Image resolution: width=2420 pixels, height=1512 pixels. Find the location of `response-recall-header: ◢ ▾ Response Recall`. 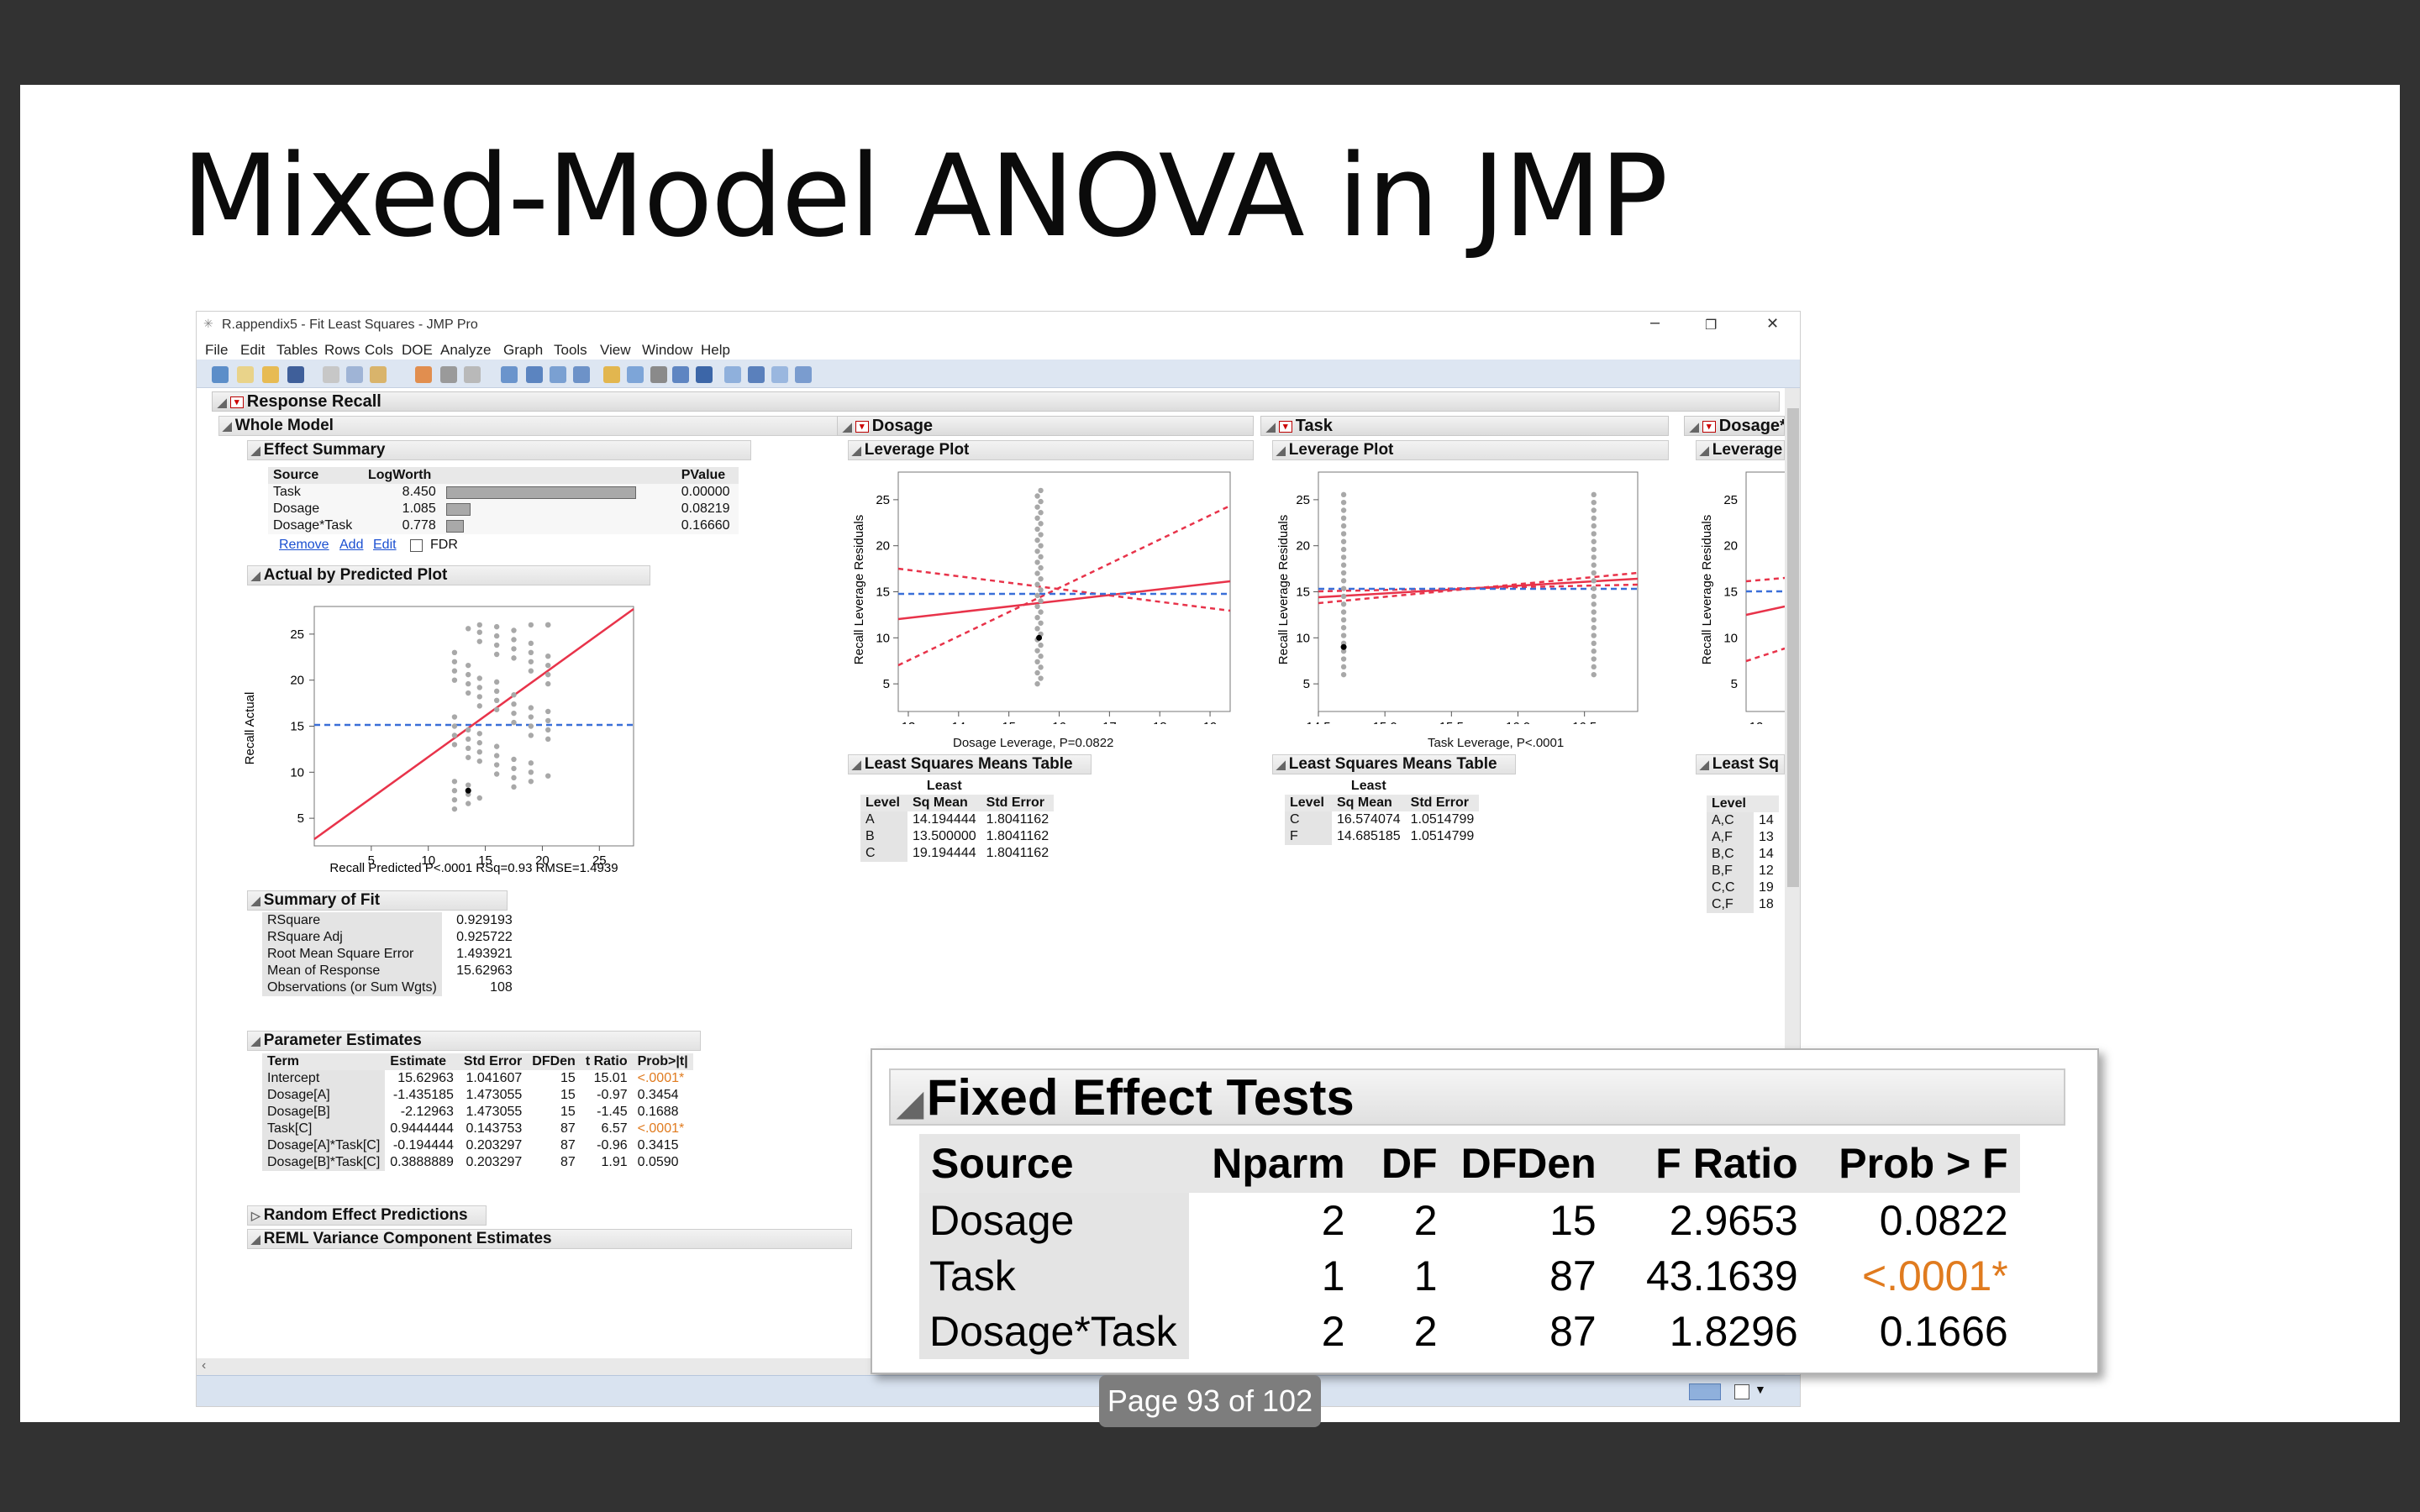

response-recall-header: ◢ ▾ Response Recall is located at coordinates (996, 401).